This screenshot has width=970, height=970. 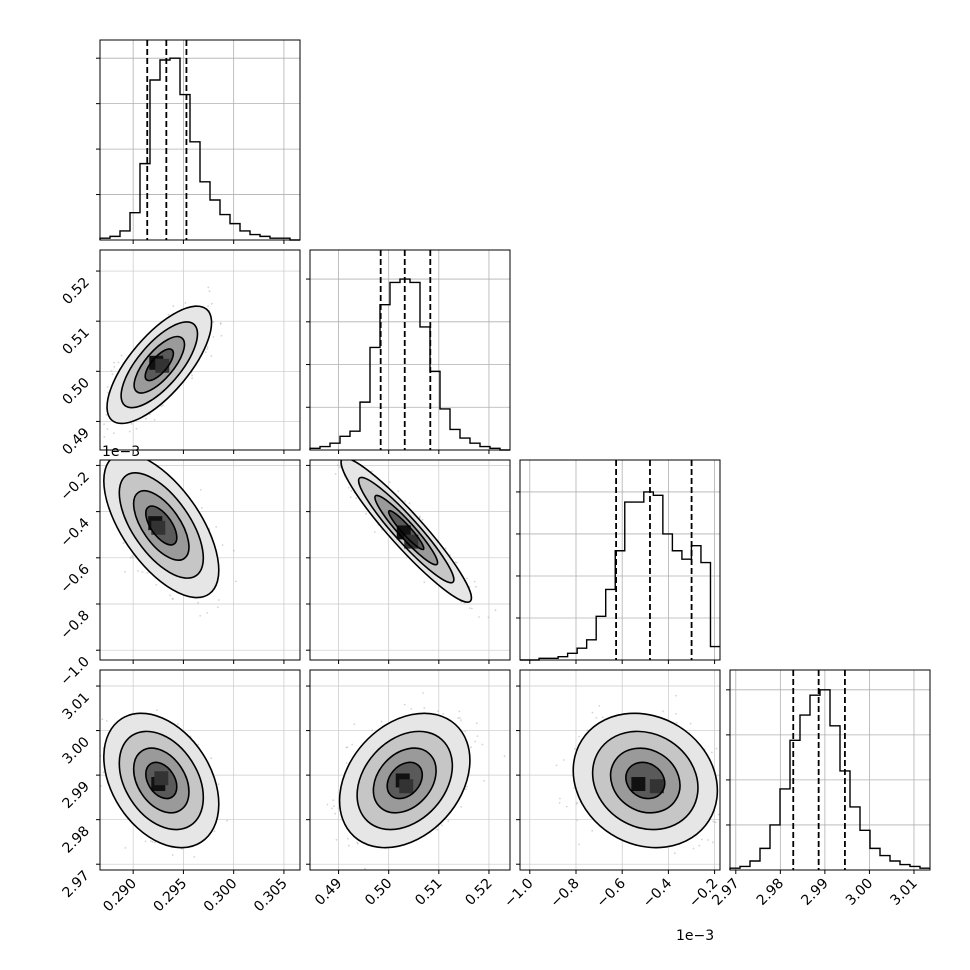 What do you see at coordinates (518, 893) in the screenshot?
I see `x-tick-label-2-0: −1.0` at bounding box center [518, 893].